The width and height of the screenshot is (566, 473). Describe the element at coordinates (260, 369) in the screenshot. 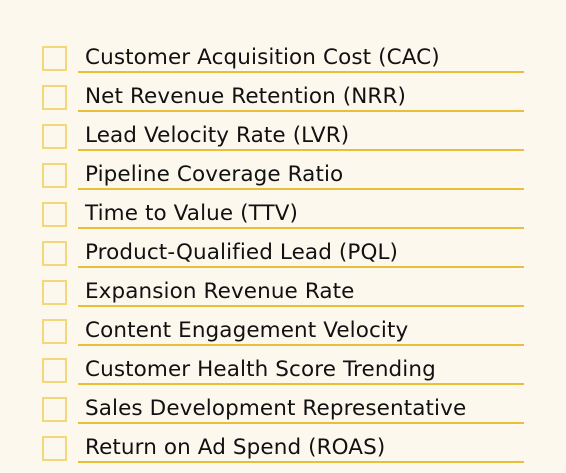

I see `checklist-item-label: Customer Health Score Trending` at that location.